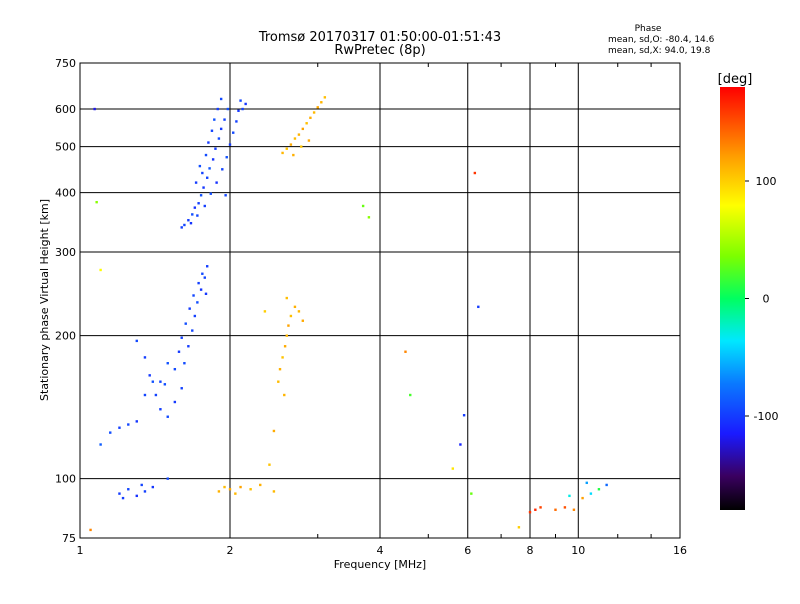 The image size is (800, 604). Describe the element at coordinates (65, 479) in the screenshot. I see `y-tick-label: 100` at that location.